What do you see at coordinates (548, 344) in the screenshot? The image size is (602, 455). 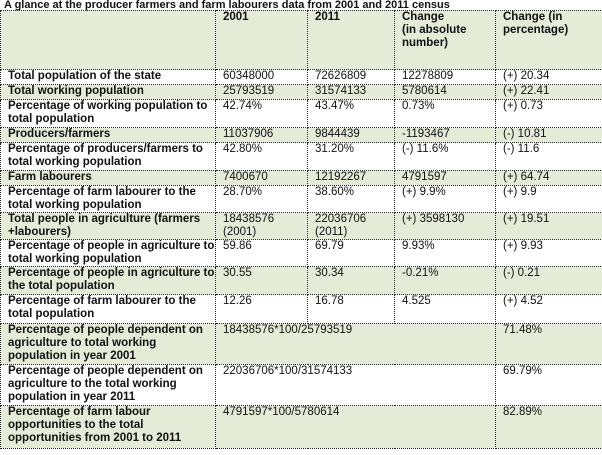 I see `result: 71.48%` at bounding box center [548, 344].